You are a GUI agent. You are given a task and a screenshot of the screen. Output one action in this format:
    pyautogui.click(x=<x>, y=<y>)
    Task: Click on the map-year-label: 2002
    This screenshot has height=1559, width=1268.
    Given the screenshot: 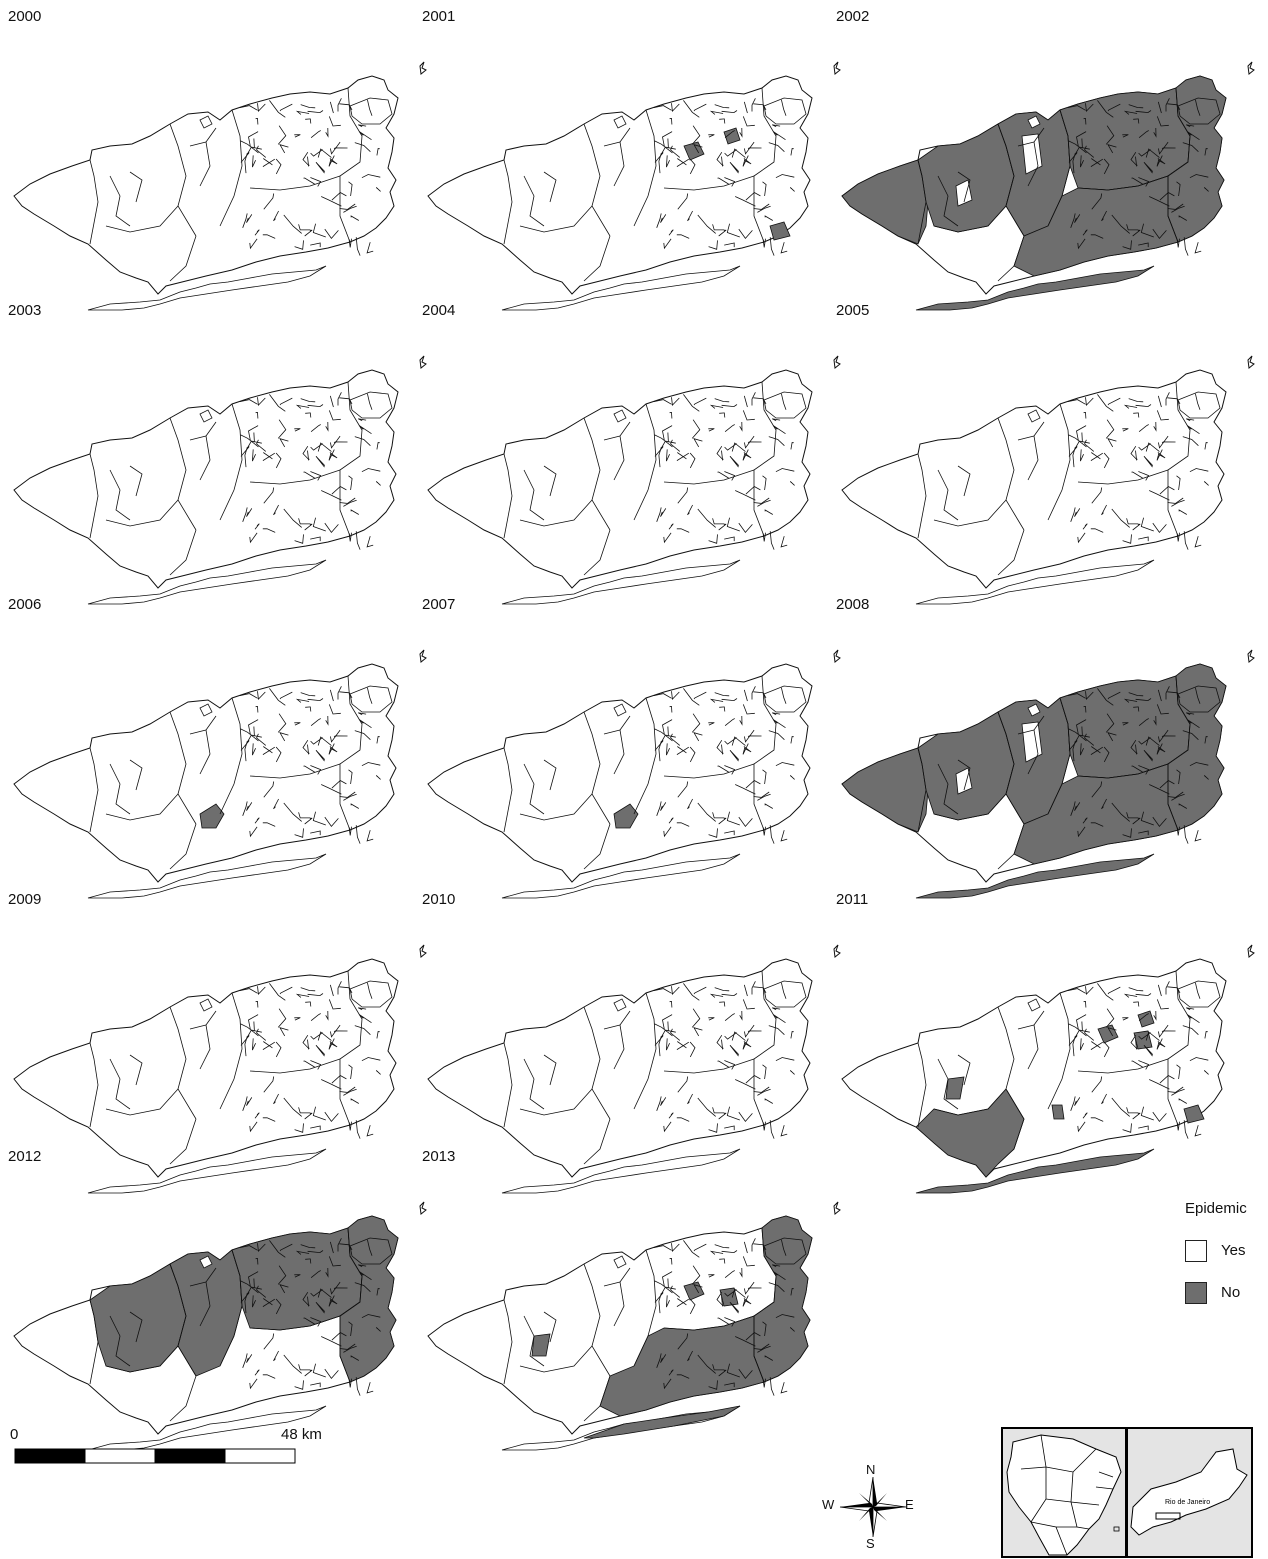 What is the action you would take?
    pyautogui.click(x=853, y=16)
    